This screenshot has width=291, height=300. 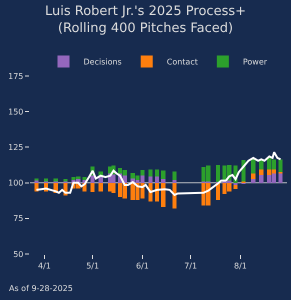 What do you see at coordinates (240, 266) in the screenshot?
I see `x-tick-label: 8/1` at bounding box center [240, 266].